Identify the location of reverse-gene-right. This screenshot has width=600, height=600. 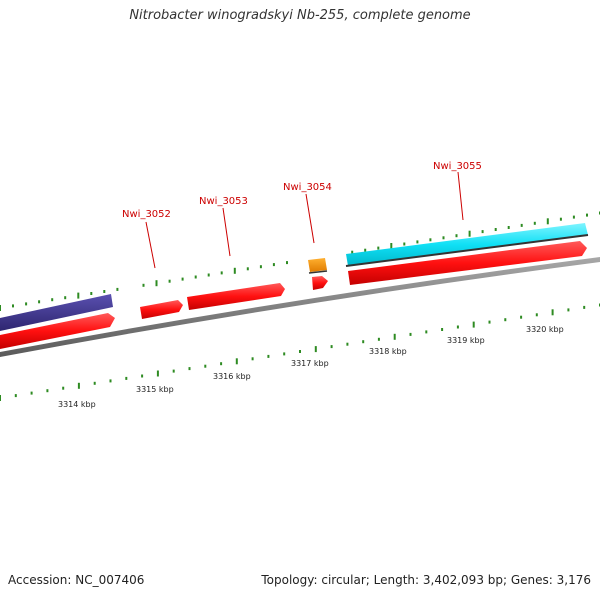
(467, 263).